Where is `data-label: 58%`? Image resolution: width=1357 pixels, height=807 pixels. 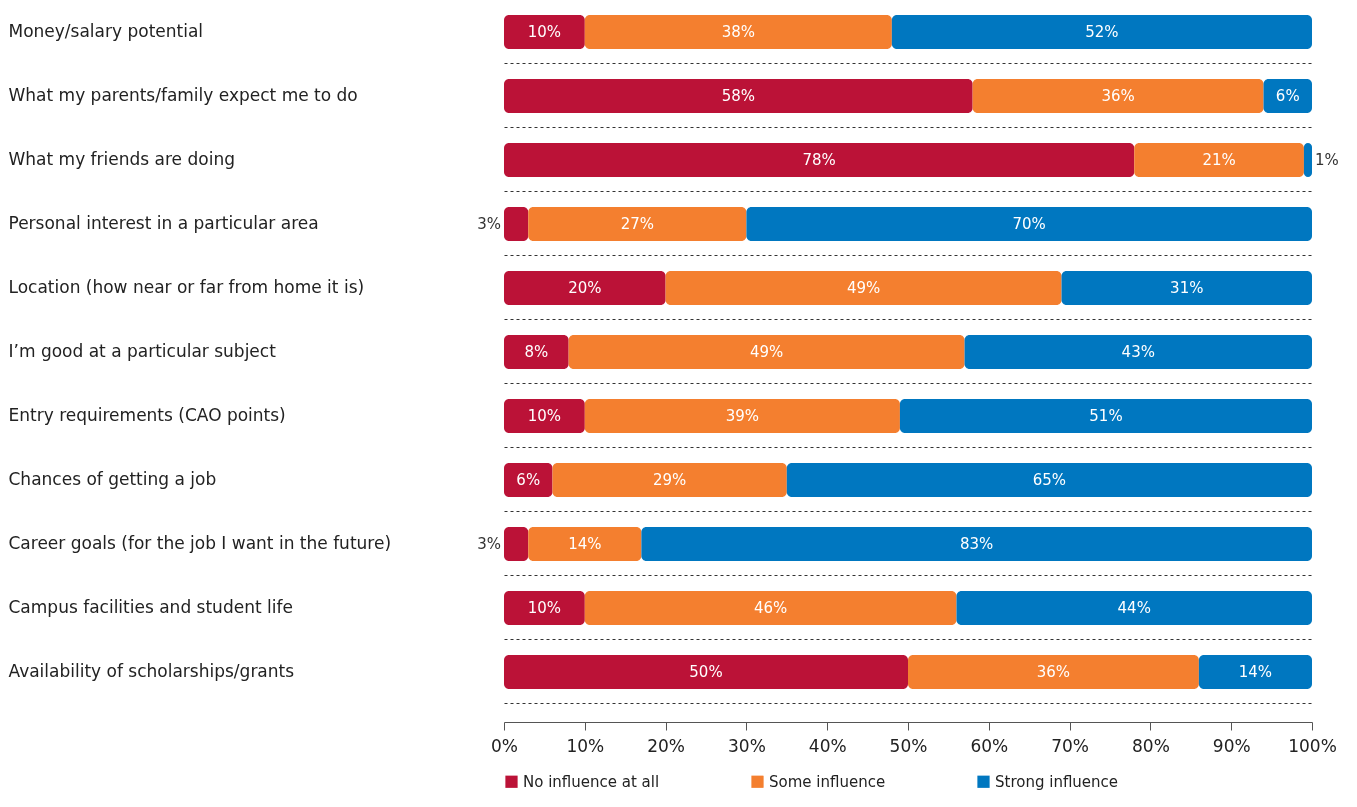
data-label: 58% is located at coordinates (738, 96).